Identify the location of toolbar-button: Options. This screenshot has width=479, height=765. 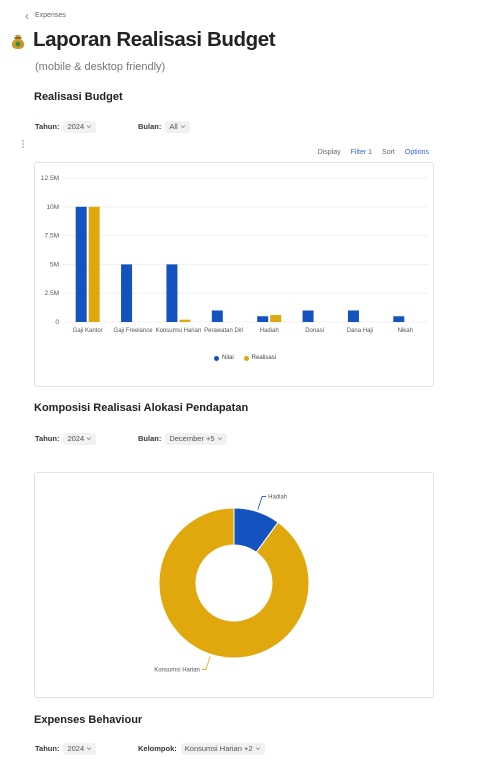
(416, 152).